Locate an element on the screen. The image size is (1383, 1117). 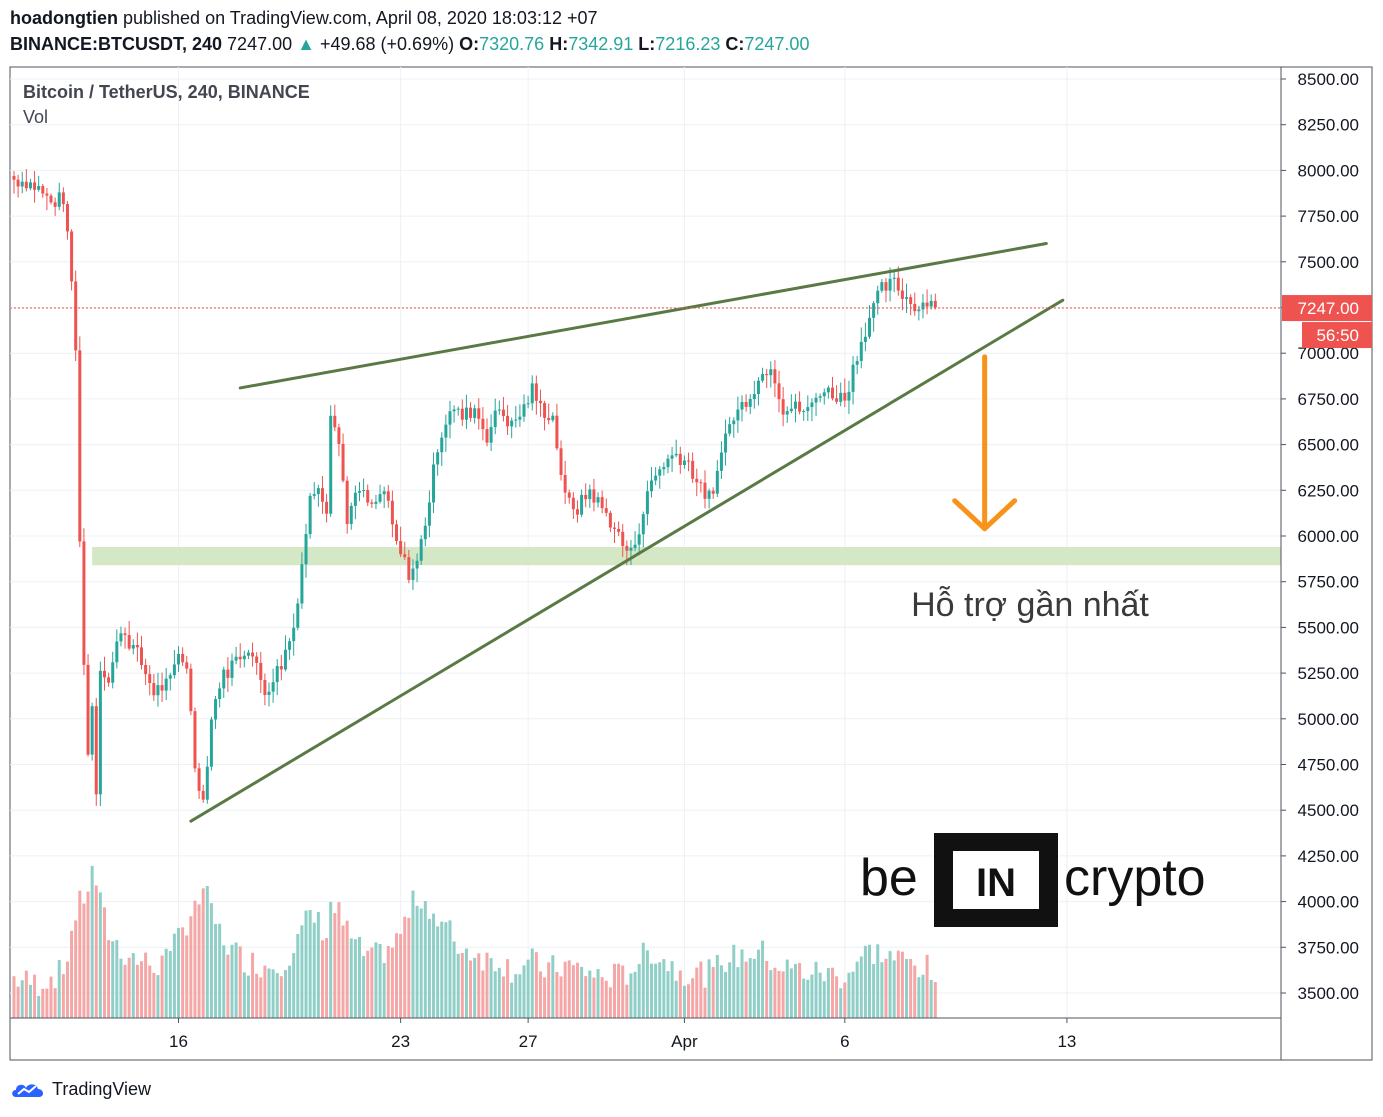
y-tick-label: 5250.00 is located at coordinates (1328, 673).